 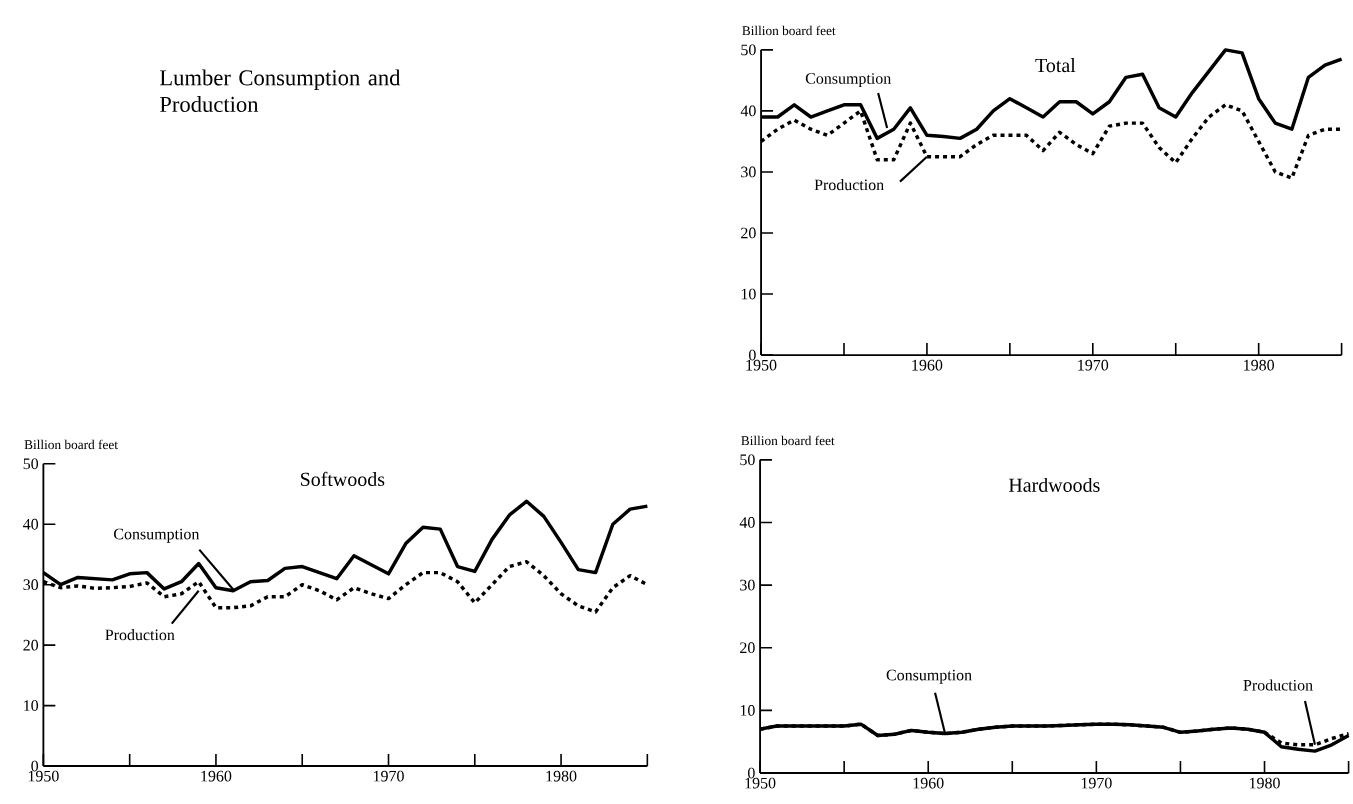 What do you see at coordinates (343, 479) in the screenshot?
I see `chart-title: Softwoods` at bounding box center [343, 479].